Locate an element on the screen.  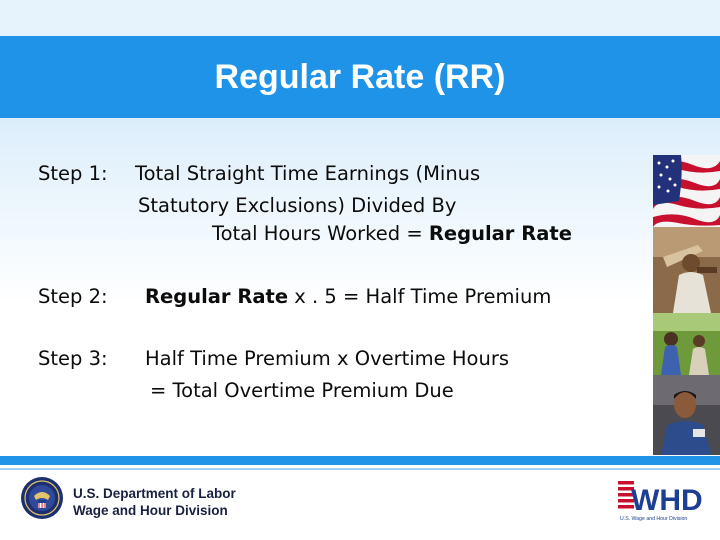
step3-line2: = Total Overtime Premium Due is located at coordinates (302, 390).